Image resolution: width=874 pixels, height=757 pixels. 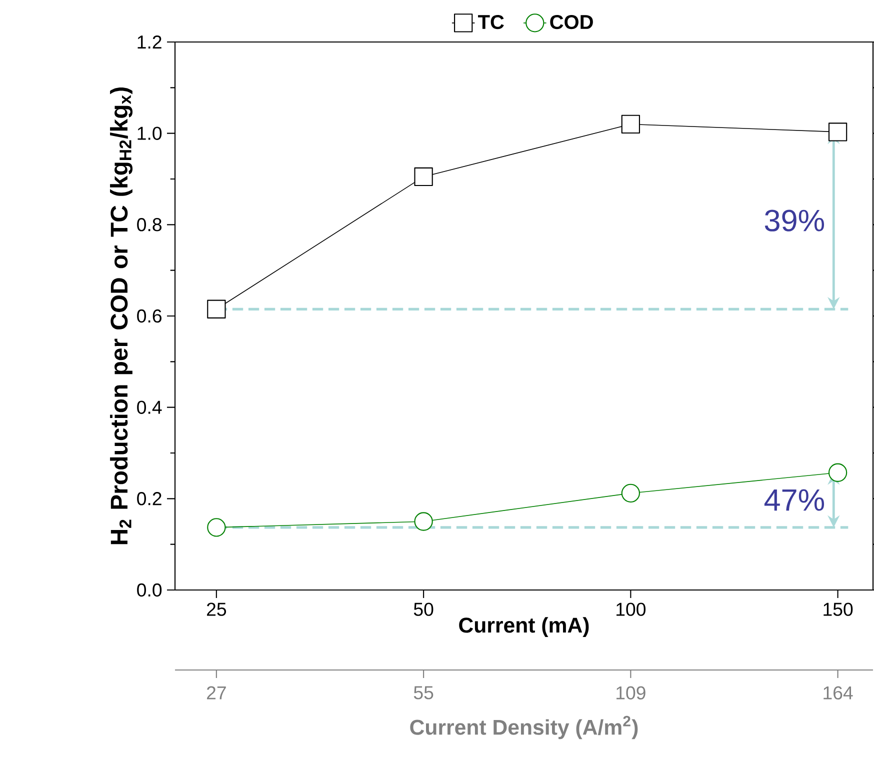 What do you see at coordinates (838, 609) in the screenshot?
I see `x-tick-label: 150` at bounding box center [838, 609].